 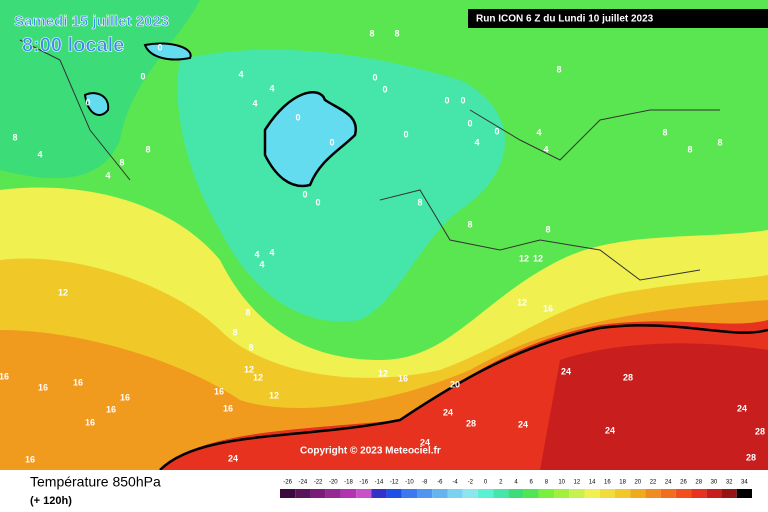 What do you see at coordinates (592, 483) in the screenshot?
I see `colorbar-label: 14` at bounding box center [592, 483].